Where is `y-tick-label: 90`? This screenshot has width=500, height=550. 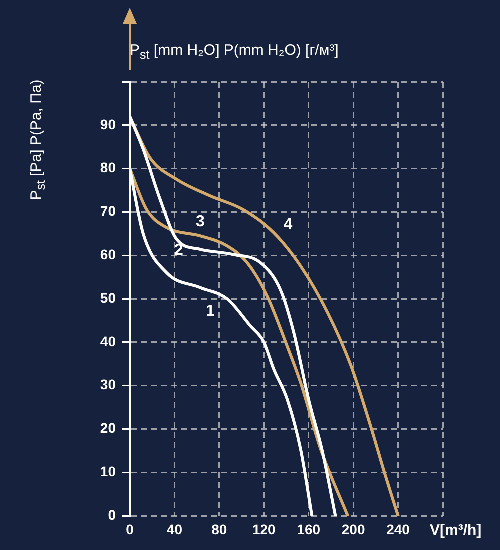
y-tick-label: 90 is located at coordinates (108, 124).